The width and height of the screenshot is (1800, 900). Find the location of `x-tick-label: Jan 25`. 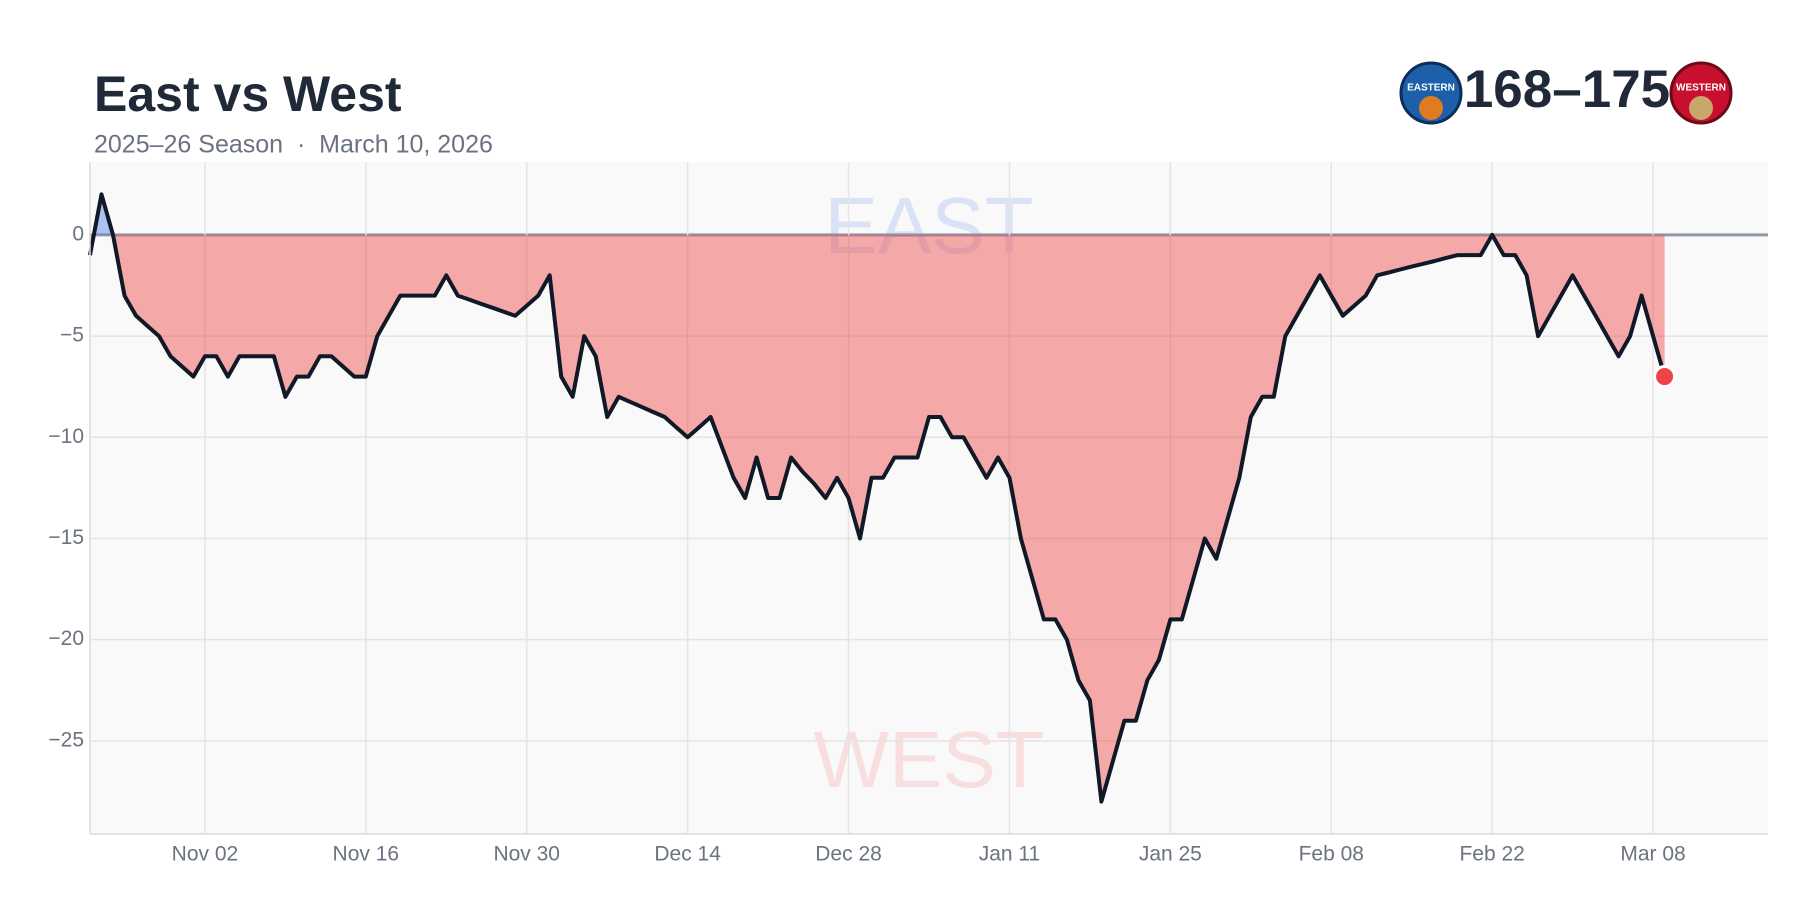

x-tick-label: Jan 25 is located at coordinates (1170, 854).